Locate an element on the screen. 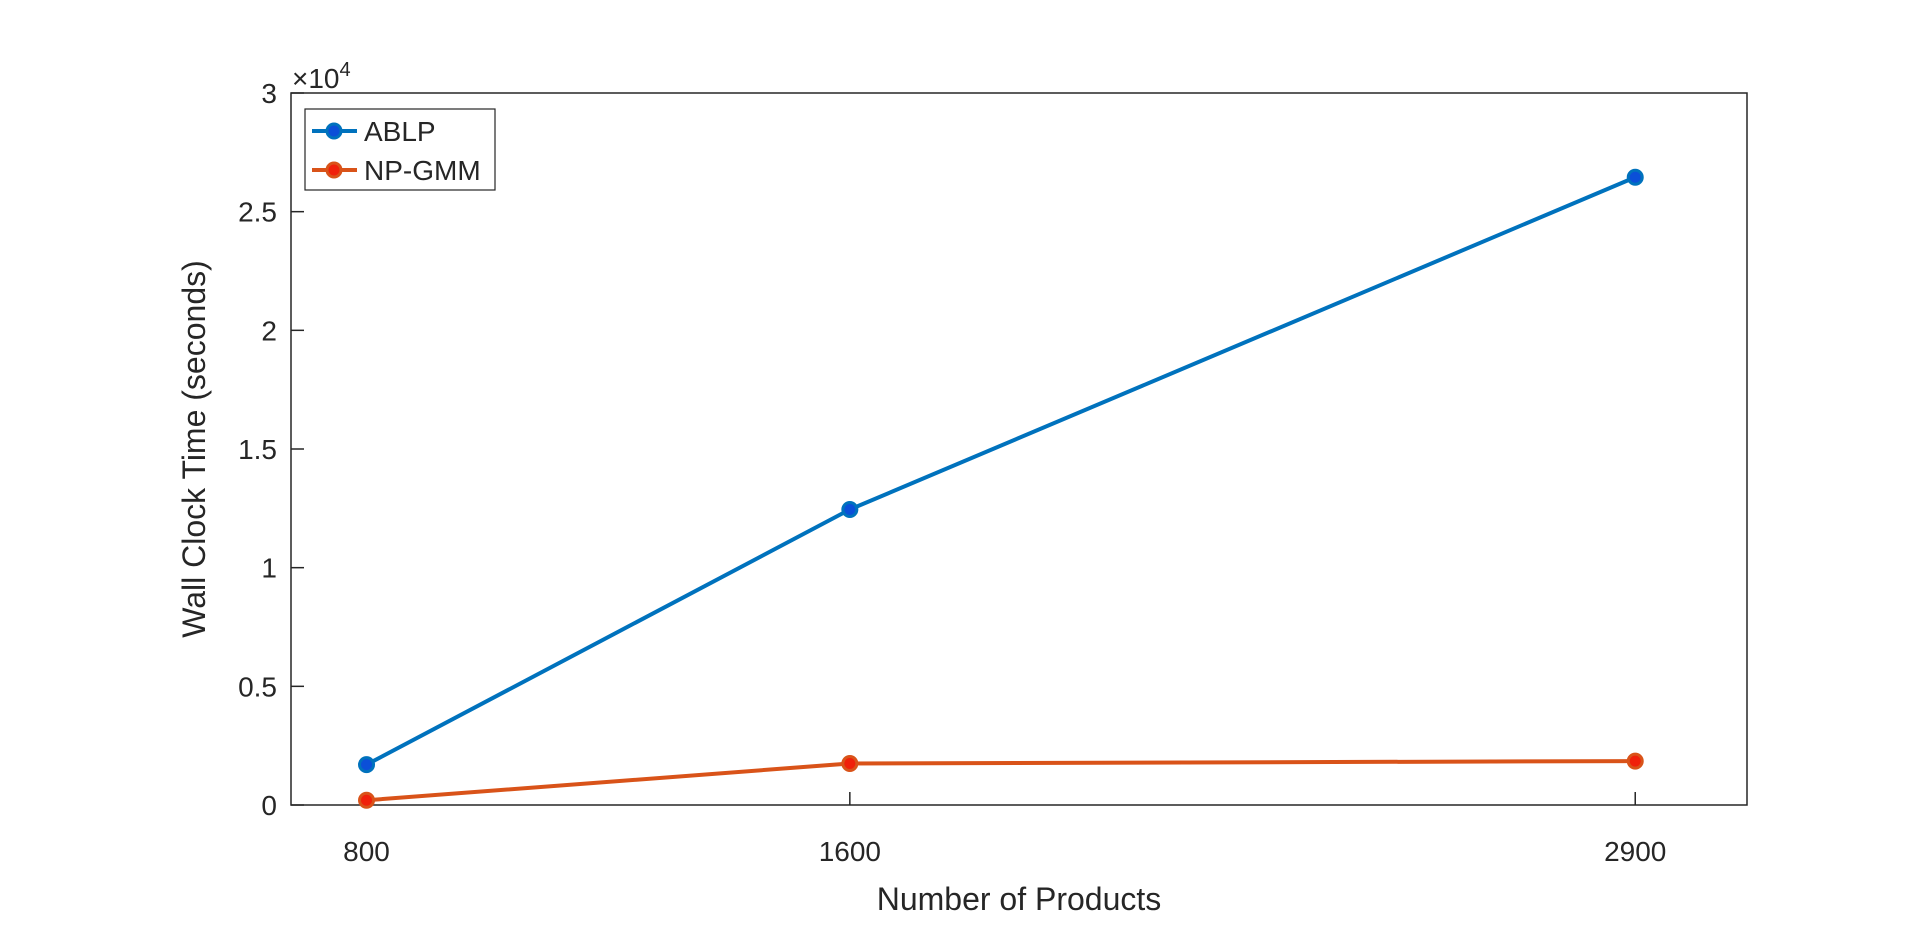  y-tick-label: 2 is located at coordinates (269, 330).